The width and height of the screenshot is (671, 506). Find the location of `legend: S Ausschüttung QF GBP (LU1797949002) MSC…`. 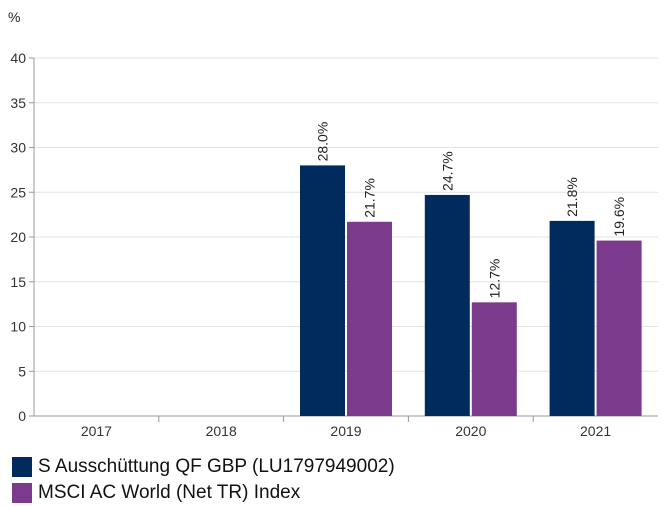

legend: S Ausschüttung QF GBP (LU1797949002) MSC… is located at coordinates (203, 480).